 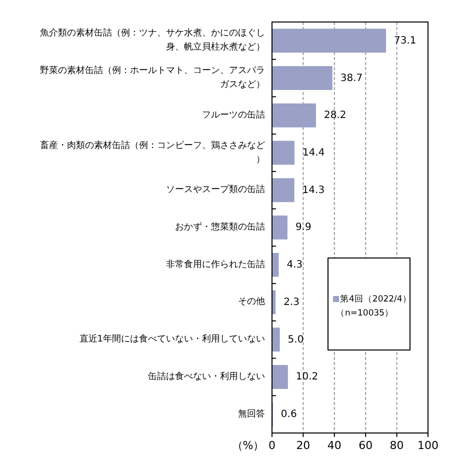 What do you see at coordinates (272, 445) in the screenshot?
I see `x-tick-label: 0` at bounding box center [272, 445].